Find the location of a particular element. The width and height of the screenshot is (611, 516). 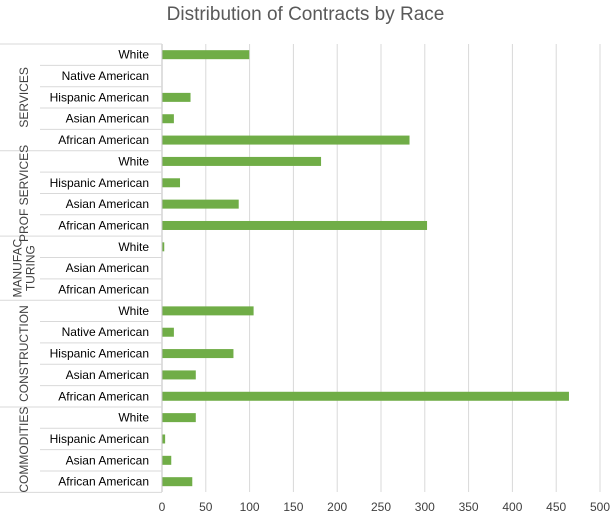

x-tick-label: 500 is located at coordinates (600, 507).